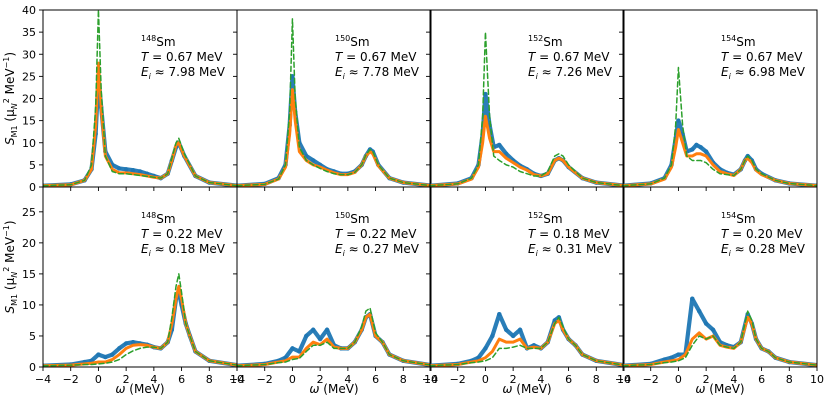  I want to click on y-tick-label: 40, so click(29, 10).